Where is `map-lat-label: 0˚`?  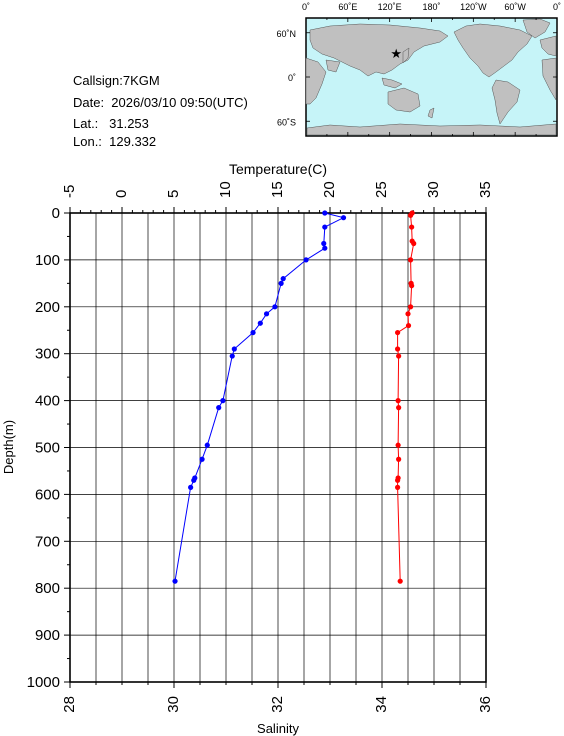
map-lat-label: 0˚ is located at coordinates (292, 78).